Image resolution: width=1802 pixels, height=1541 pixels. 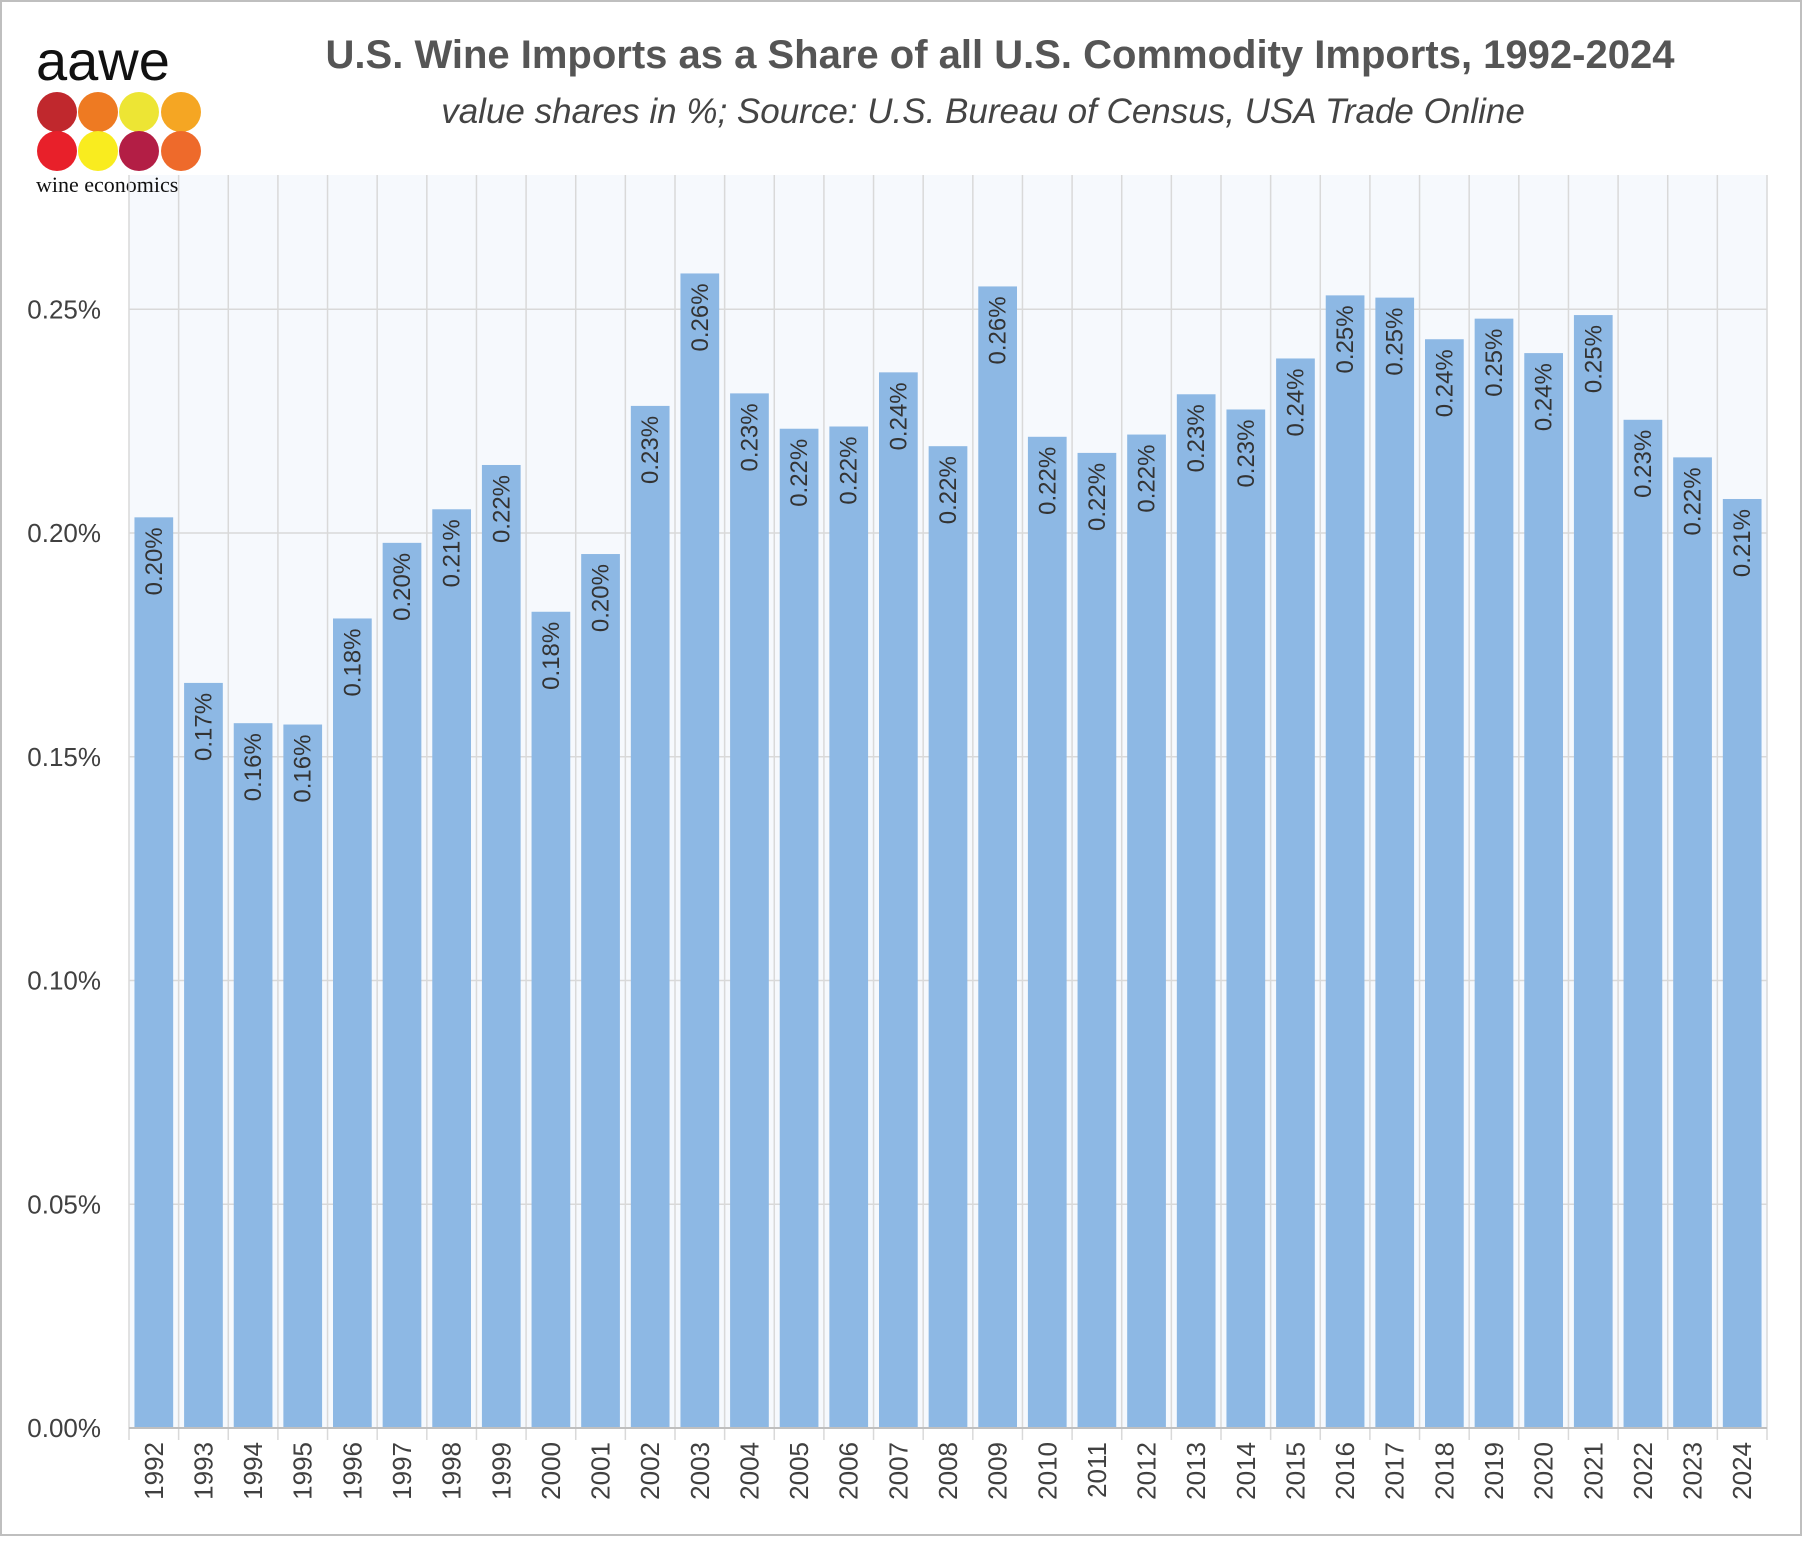 I want to click on x-tick-label: 2023, so click(x=1693, y=1471).